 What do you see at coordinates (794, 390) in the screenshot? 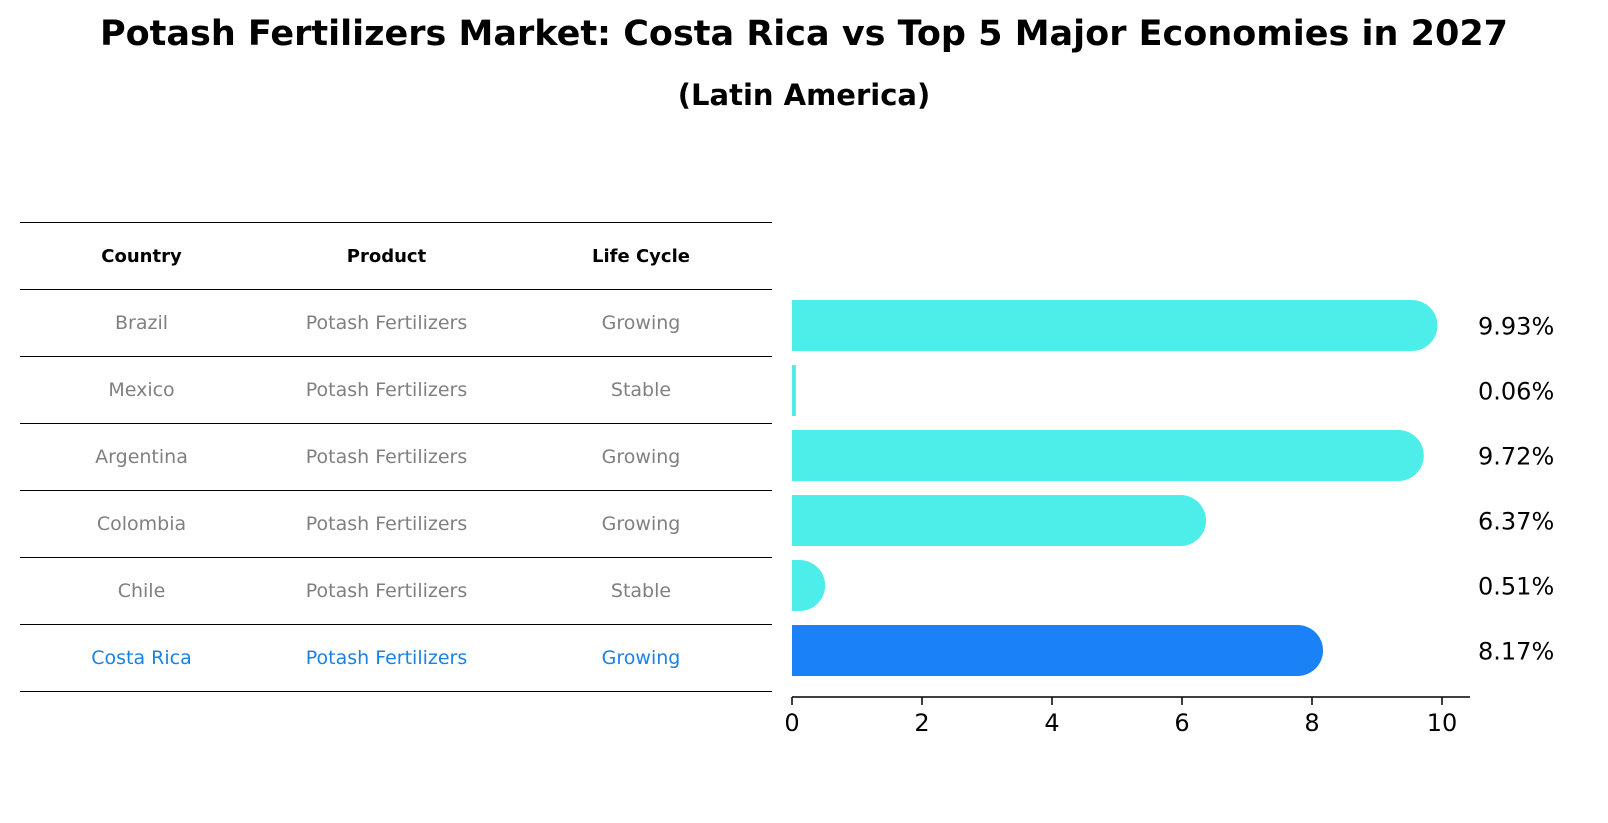
I see `bar-mexico` at bounding box center [794, 390].